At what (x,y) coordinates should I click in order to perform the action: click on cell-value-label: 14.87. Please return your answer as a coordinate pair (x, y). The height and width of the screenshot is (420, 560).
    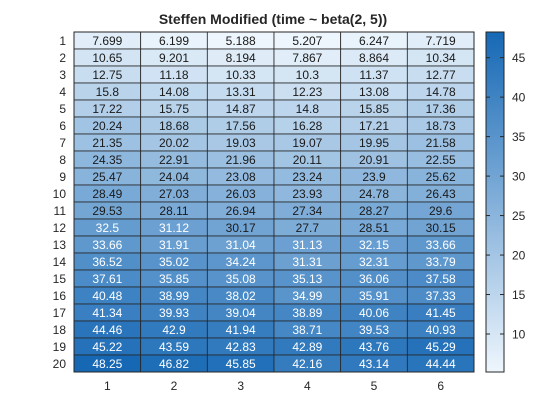
    Looking at the image, I should click on (241, 109).